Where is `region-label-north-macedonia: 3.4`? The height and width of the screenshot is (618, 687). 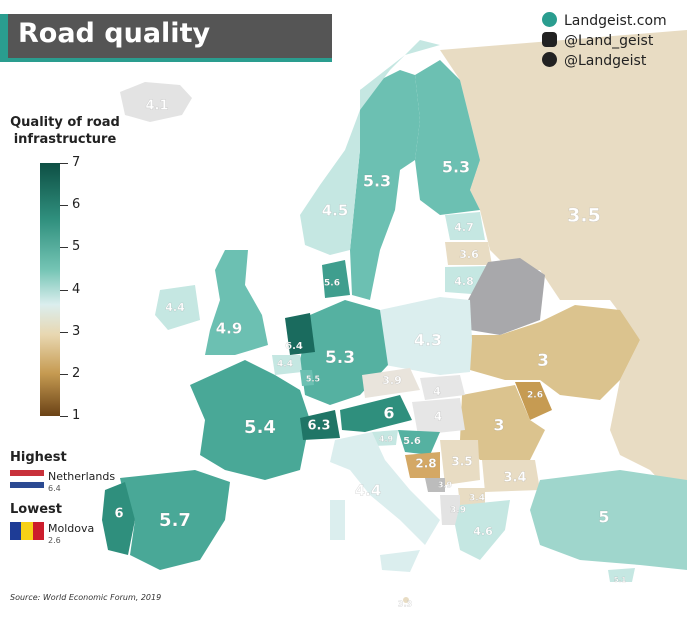
region-label-north-macedonia: 3.4 is located at coordinates (477, 499).